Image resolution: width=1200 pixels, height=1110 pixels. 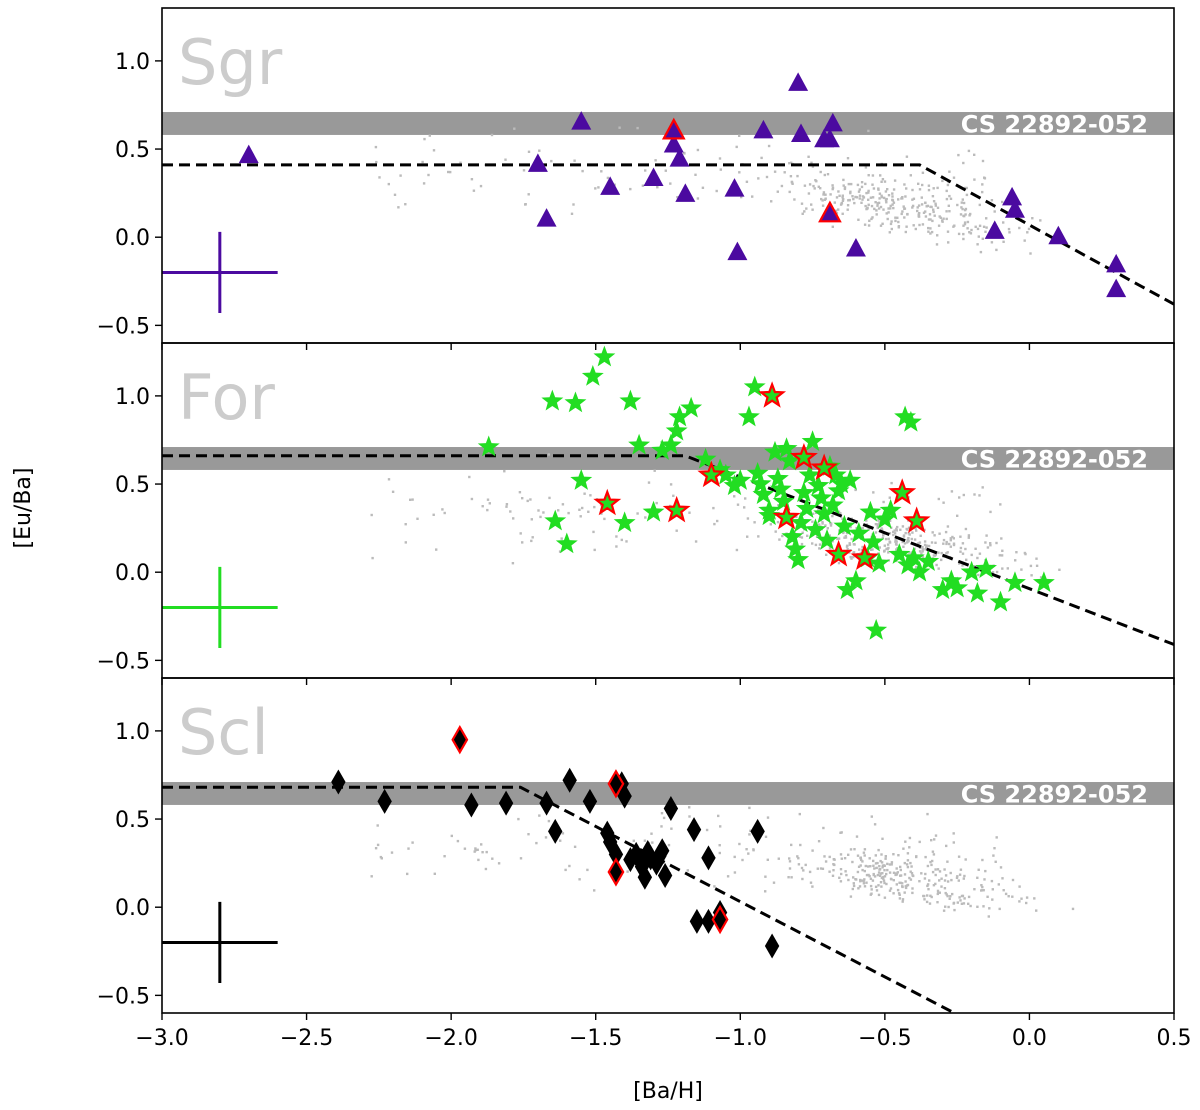 What do you see at coordinates (132, 238) in the screenshot?
I see `y-tick-label: 0.0` at bounding box center [132, 238].